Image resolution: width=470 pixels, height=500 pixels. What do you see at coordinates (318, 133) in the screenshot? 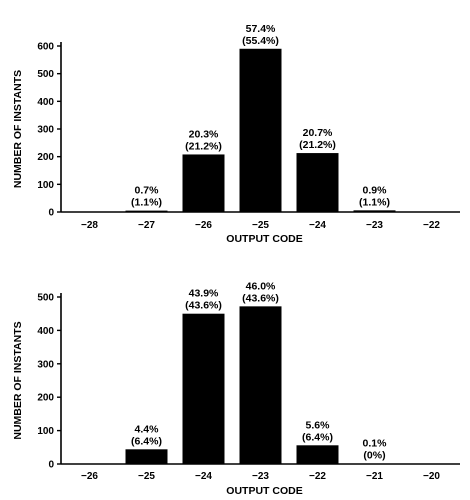
I see `data-label-percent: 20.7%` at bounding box center [318, 133].